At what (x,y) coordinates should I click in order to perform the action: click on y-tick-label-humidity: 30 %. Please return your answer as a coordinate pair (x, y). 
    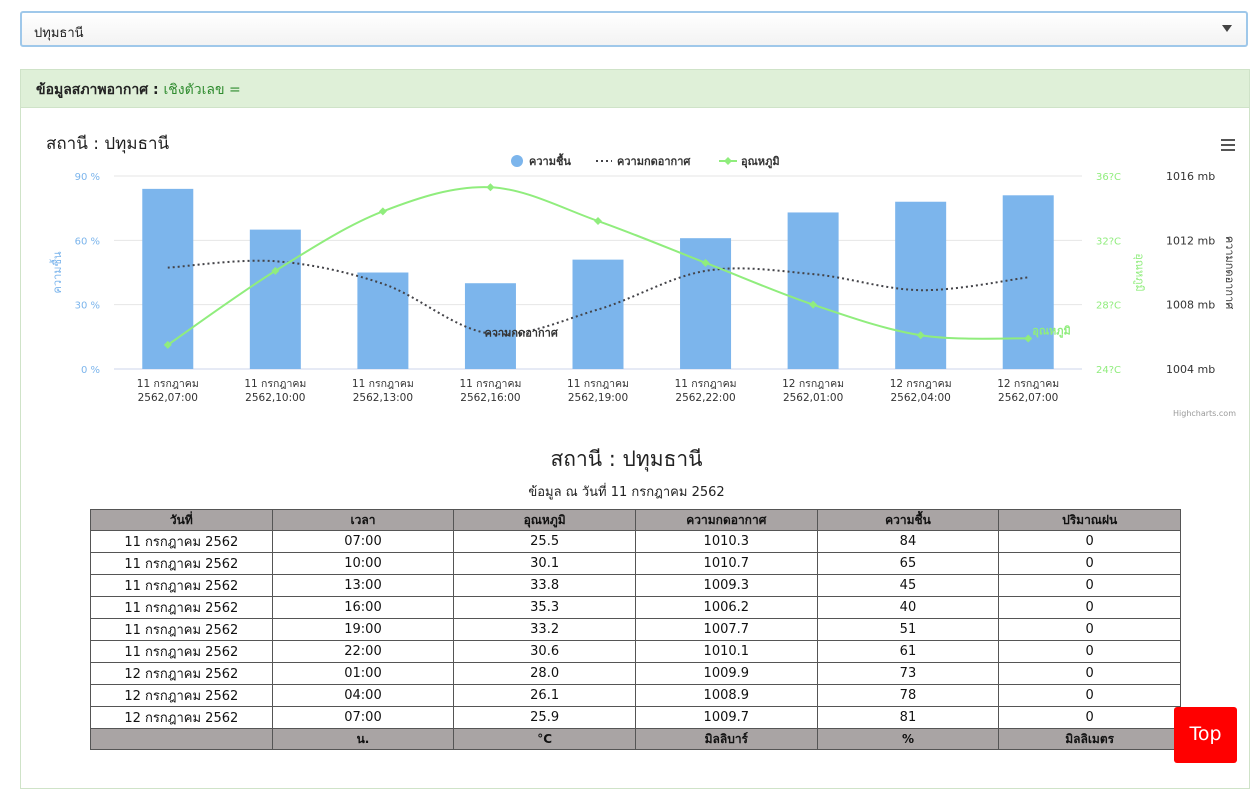
    Looking at the image, I should click on (87, 306).